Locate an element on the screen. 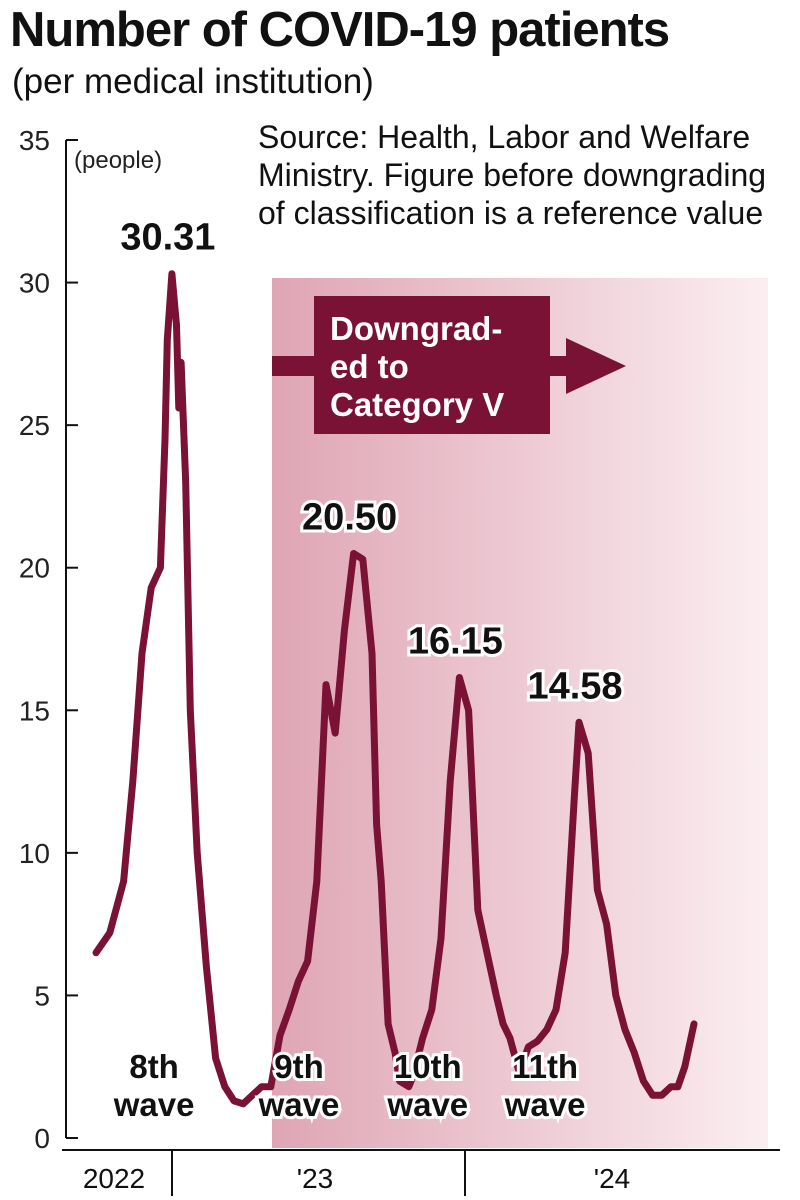 The height and width of the screenshot is (1200, 800). x-label-2022: 2022 is located at coordinates (114, 1178).